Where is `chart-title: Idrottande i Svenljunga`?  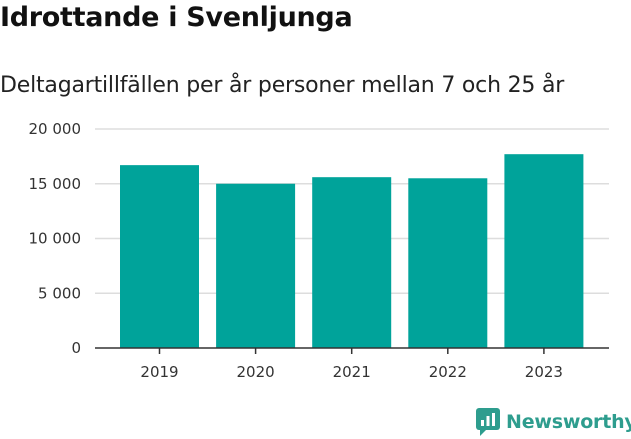 chart-title: Idrottande i Svenljunga is located at coordinates (176, 17).